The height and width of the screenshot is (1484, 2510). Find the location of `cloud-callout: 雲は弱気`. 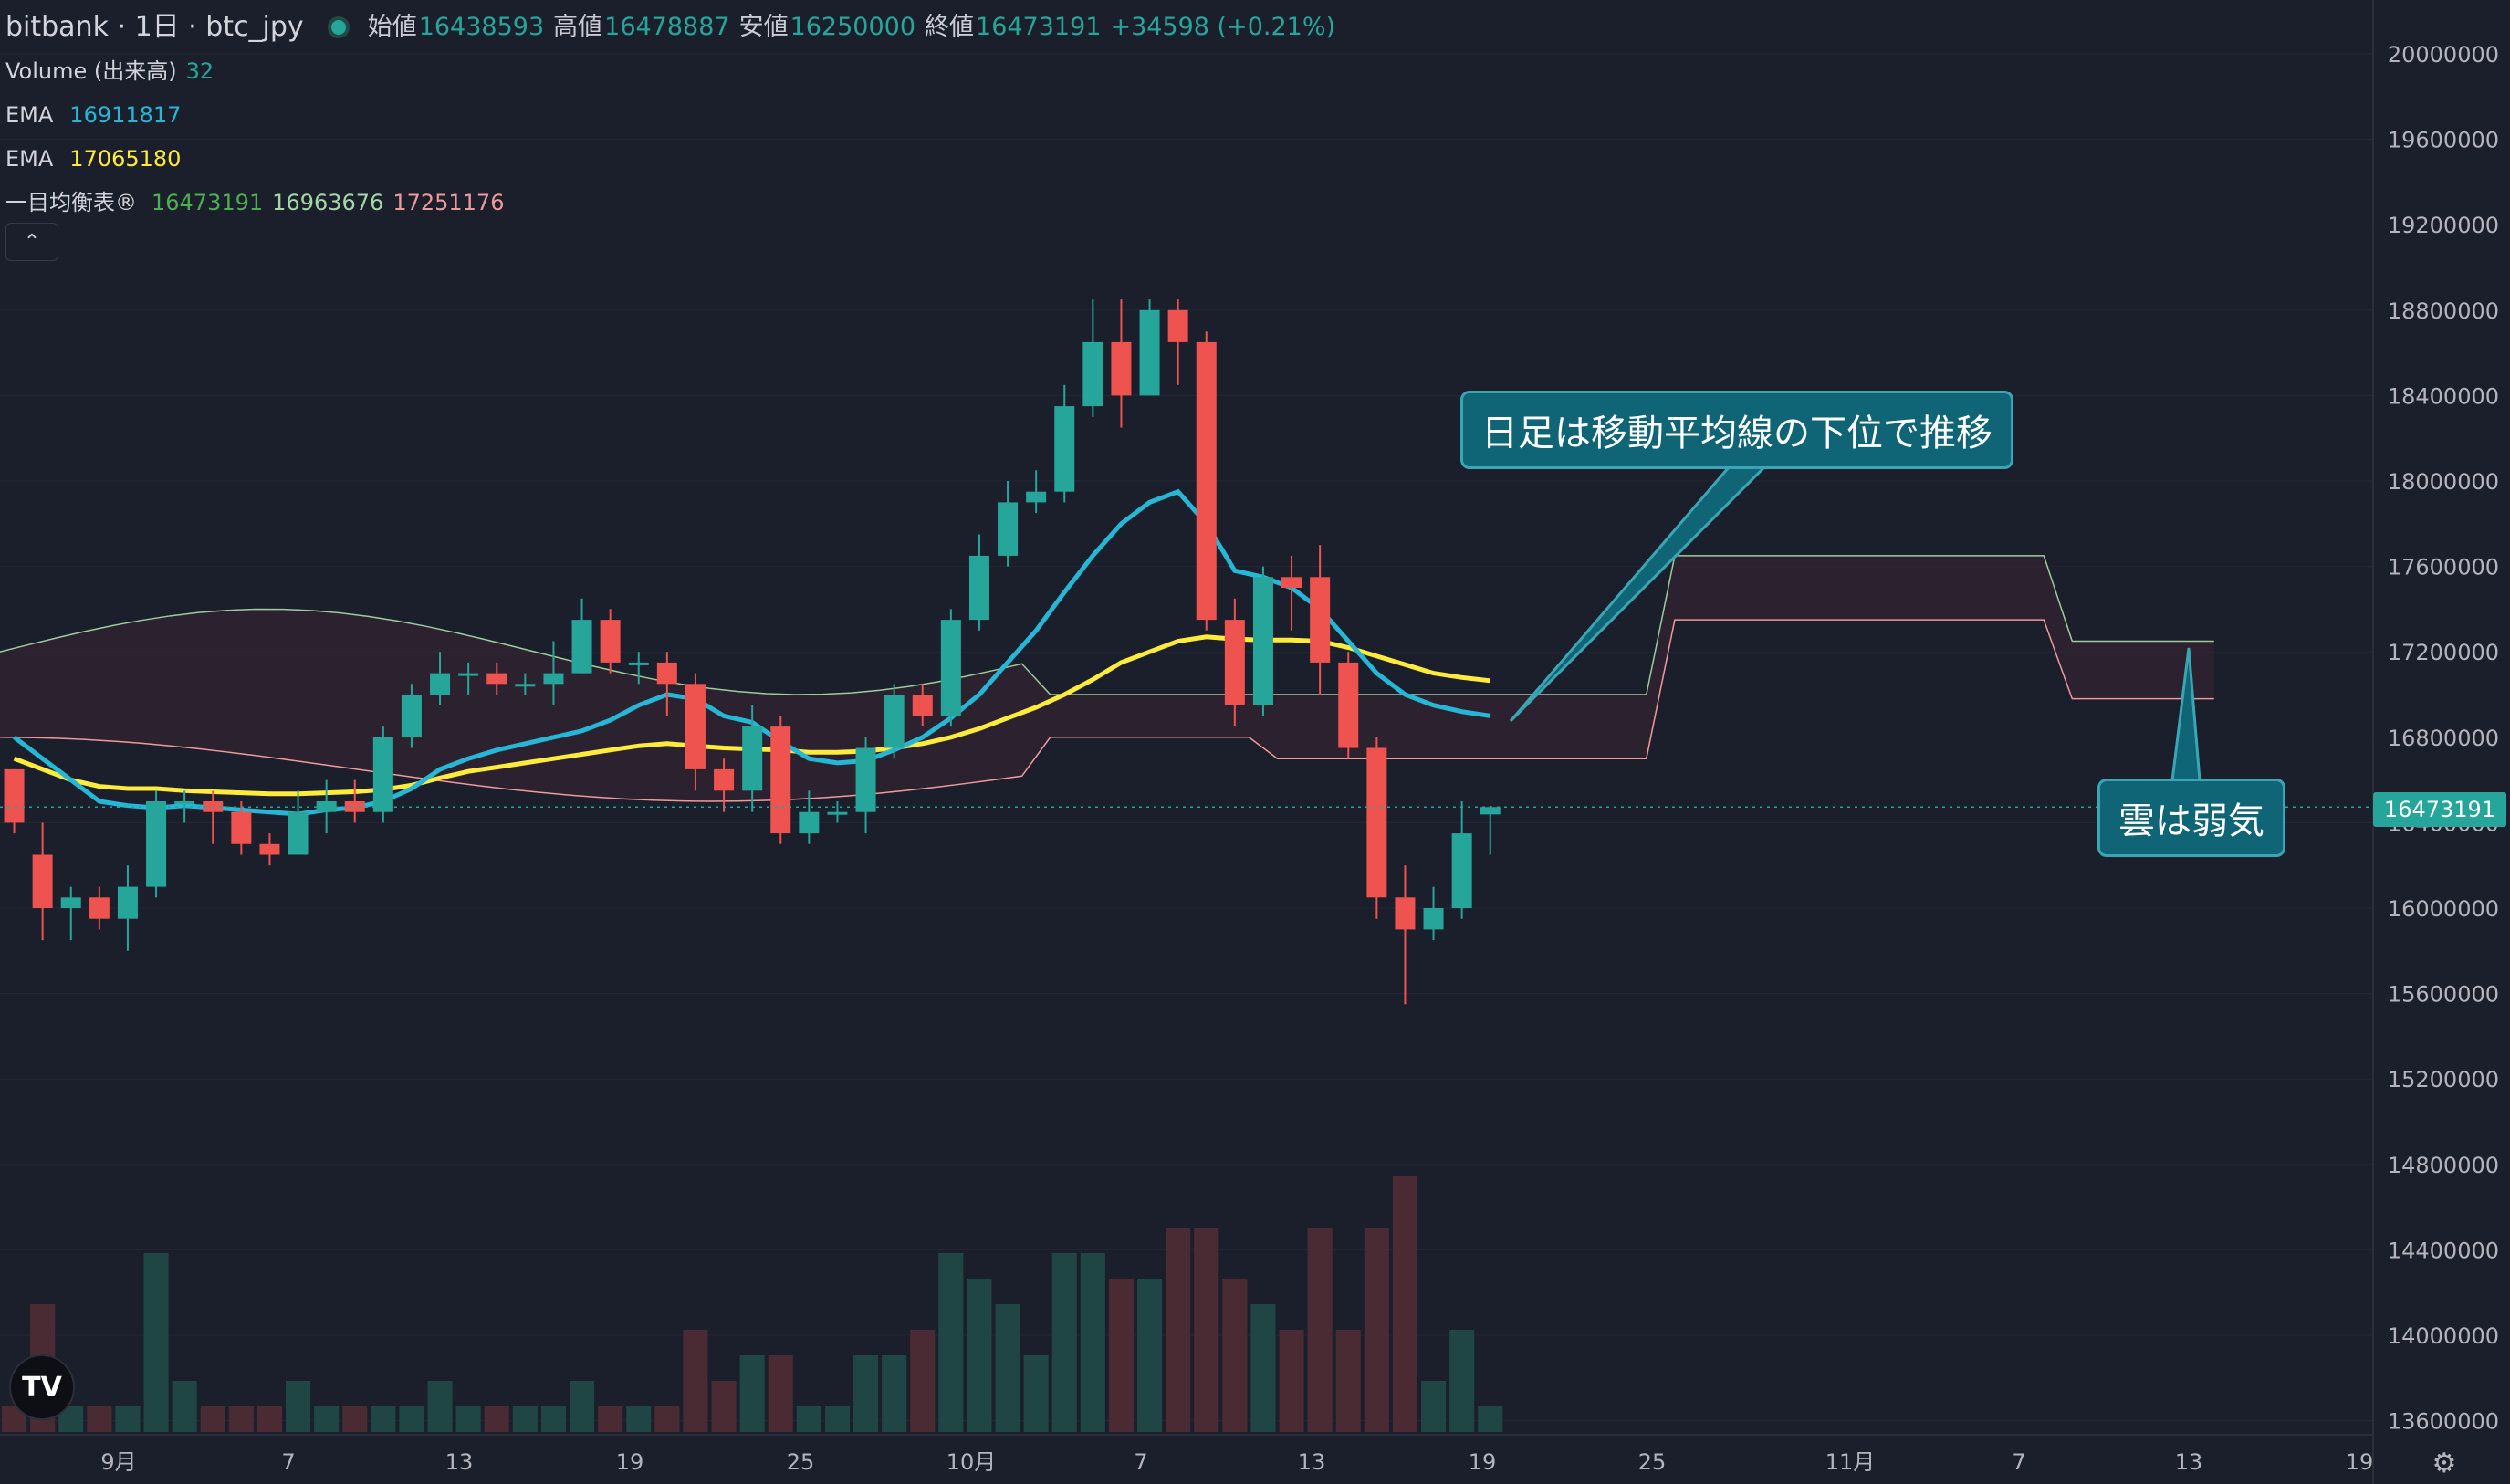

cloud-callout: 雲は弱気 is located at coordinates (2191, 818).